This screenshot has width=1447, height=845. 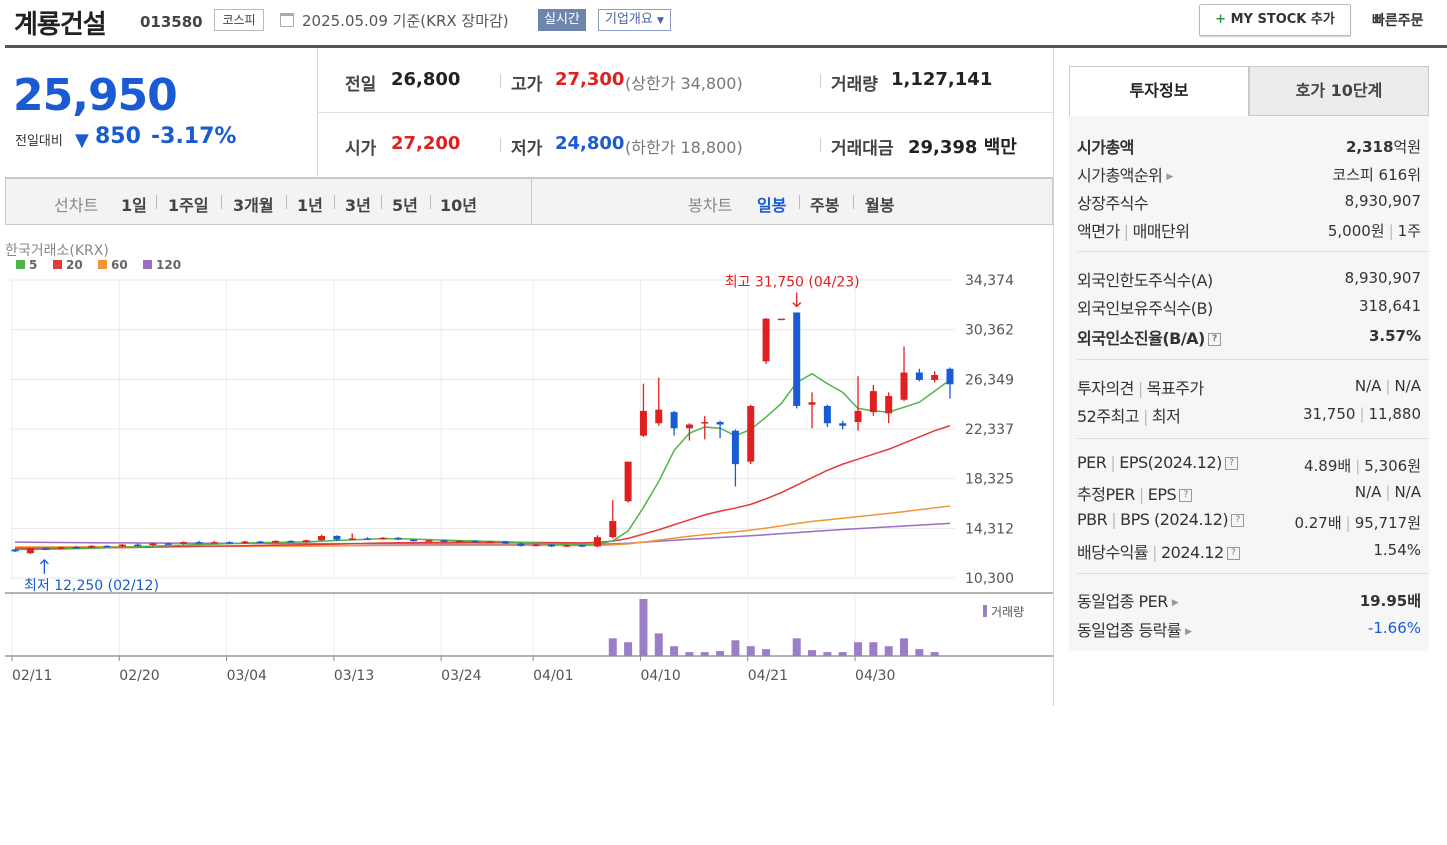 What do you see at coordinates (1249, 598) in the screenshot?
I see `sector-per-row: 동일업종 PER ▶ 19.95배` at bounding box center [1249, 598].